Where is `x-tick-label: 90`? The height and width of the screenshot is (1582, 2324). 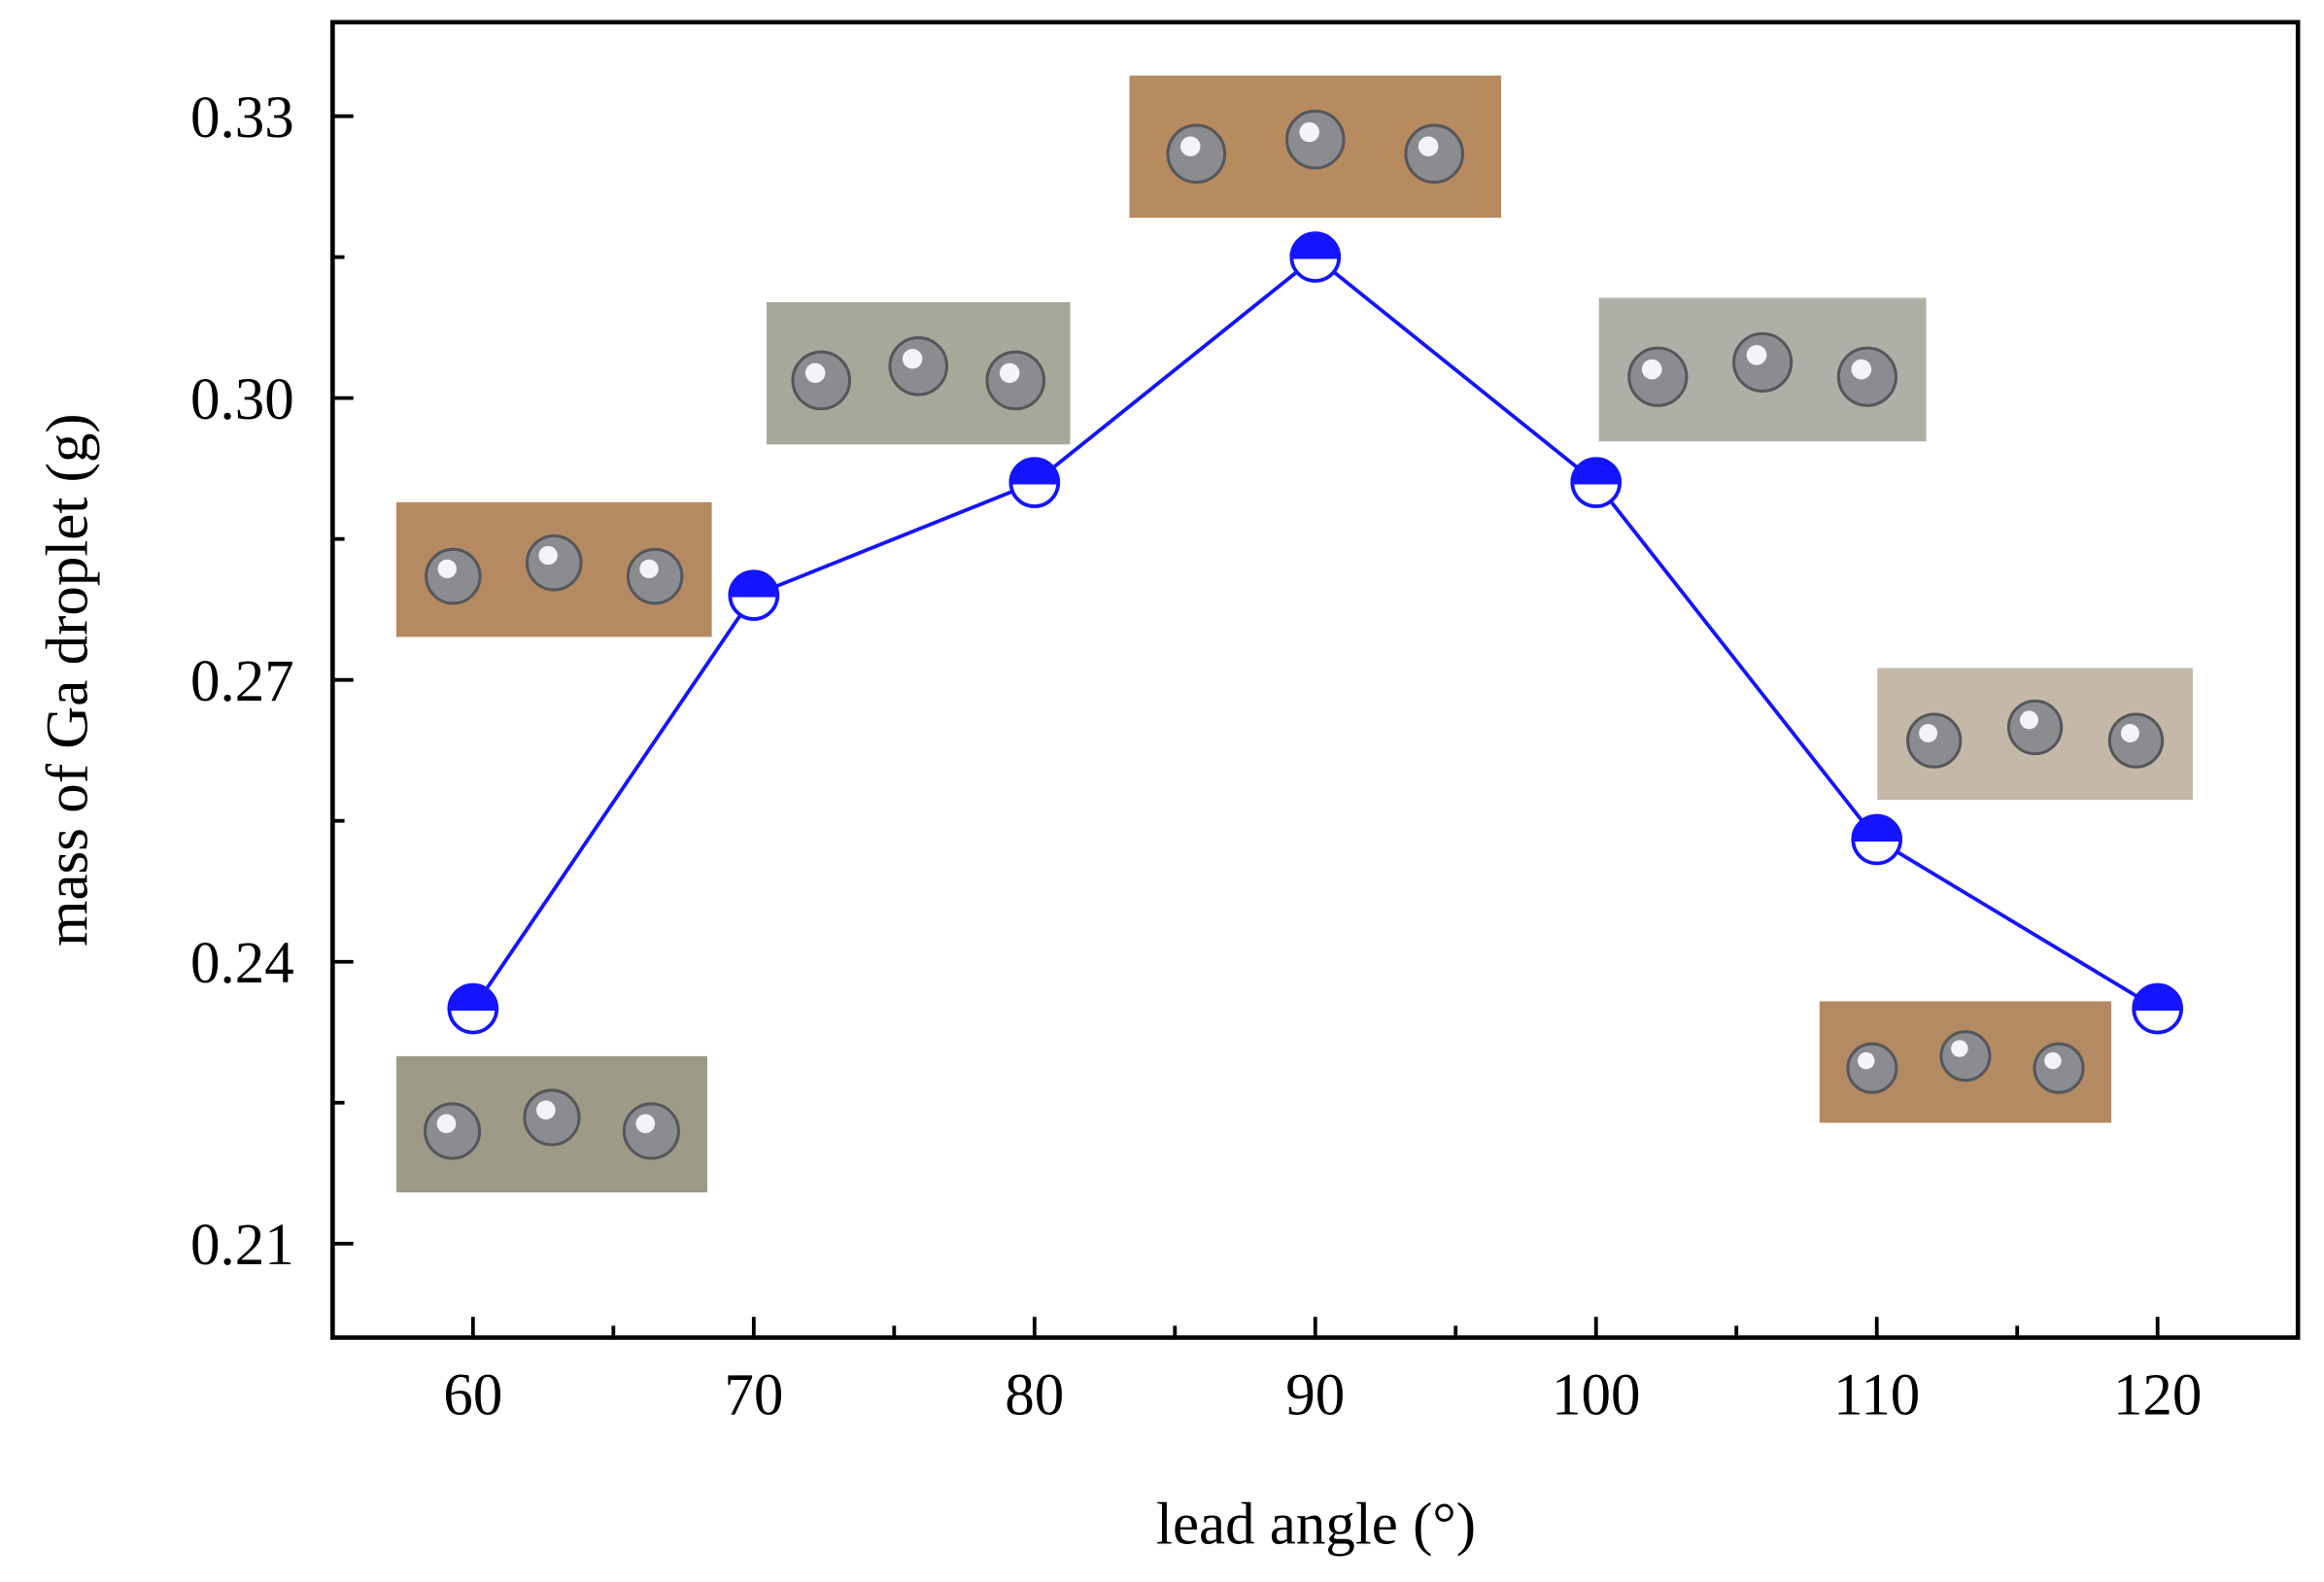
x-tick-label: 90 is located at coordinates (1315, 1395).